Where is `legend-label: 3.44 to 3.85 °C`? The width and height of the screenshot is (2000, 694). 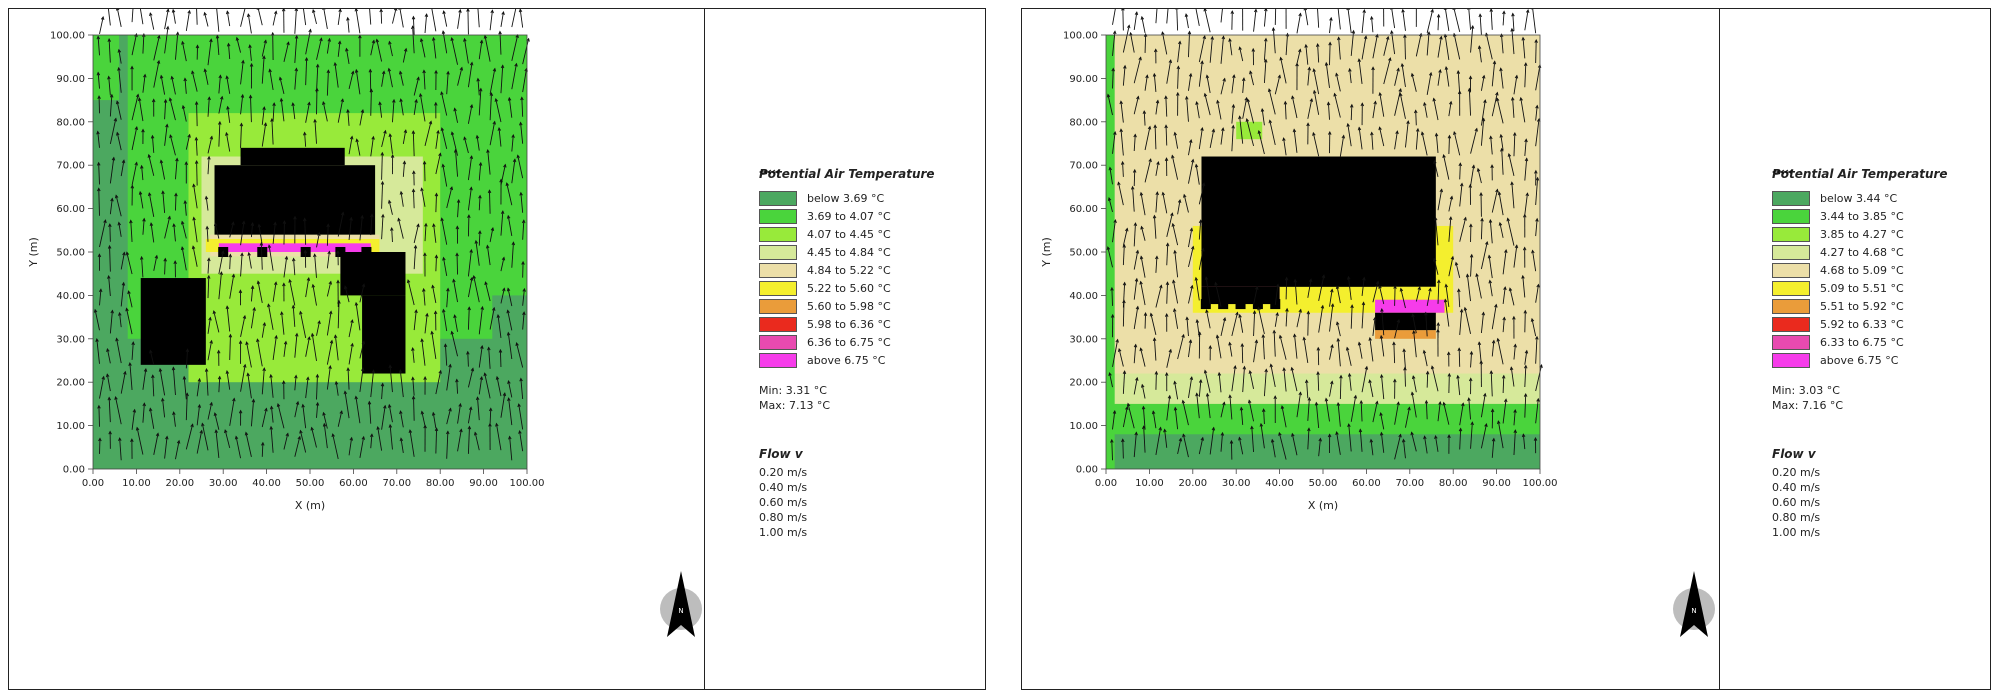 legend-label: 3.44 to 3.85 °C is located at coordinates (1862, 216).